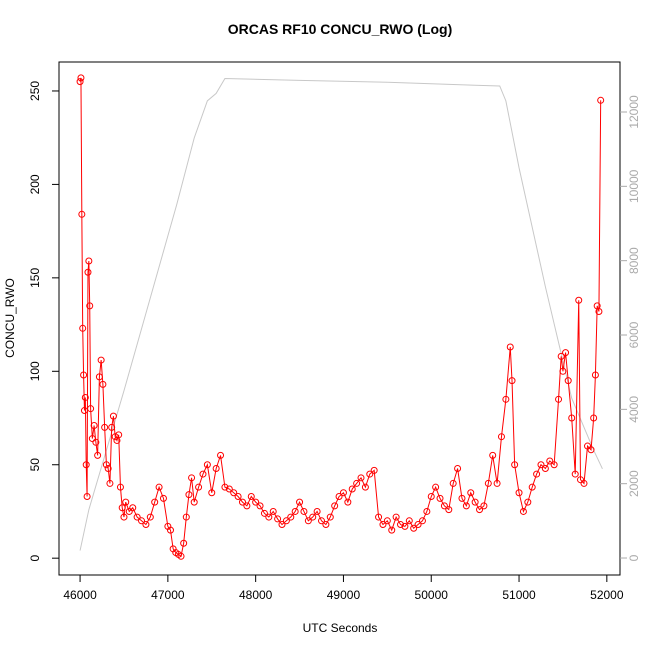 Image resolution: width=650 pixels, height=650 pixels. I want to click on y-tick-label: 150, so click(35, 278).